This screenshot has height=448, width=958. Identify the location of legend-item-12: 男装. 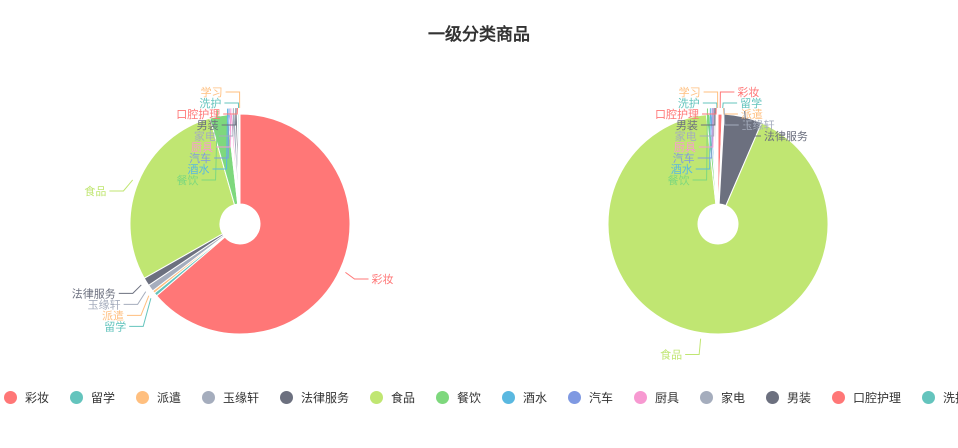
(788, 397).